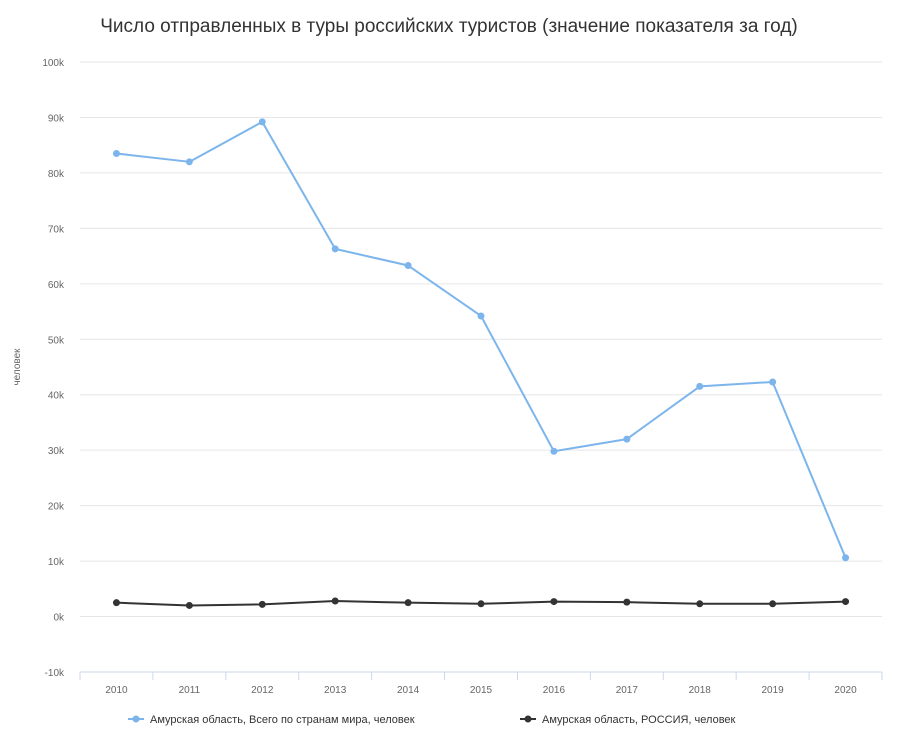 This screenshot has width=898, height=735. Describe the element at coordinates (56, 396) in the screenshot. I see `y-tick-label: 40k` at that location.